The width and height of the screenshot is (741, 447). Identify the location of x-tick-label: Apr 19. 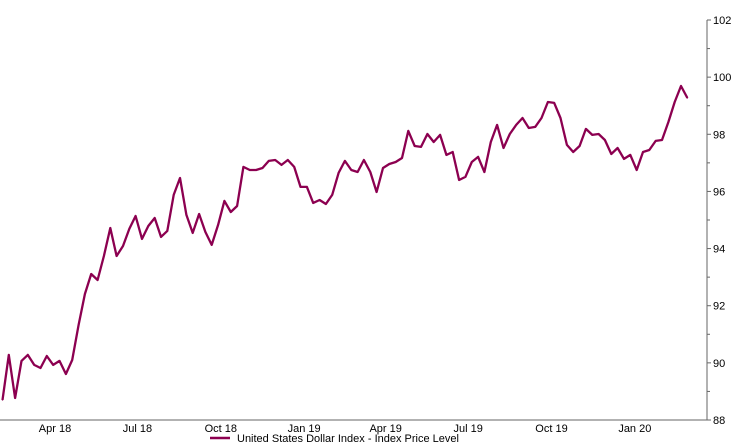
(385, 429).